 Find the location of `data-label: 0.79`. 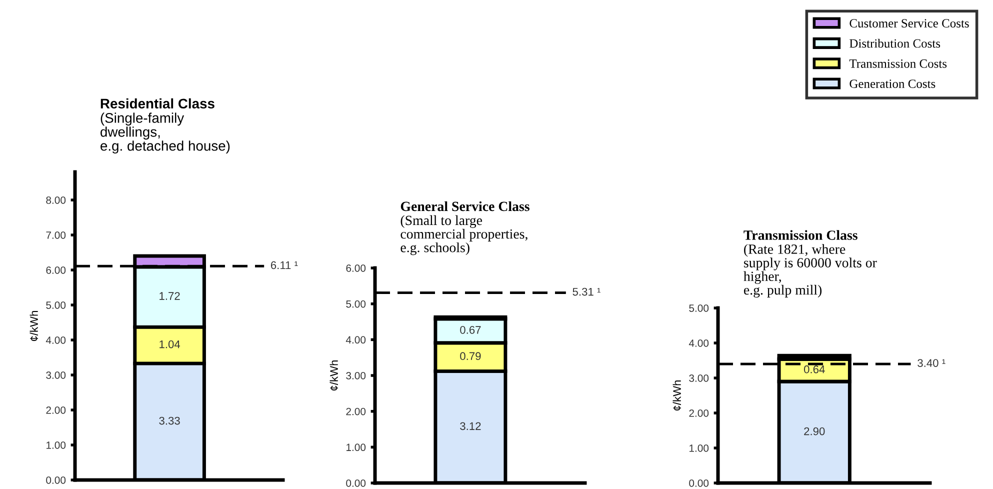

data-label: 0.79 is located at coordinates (470, 356).